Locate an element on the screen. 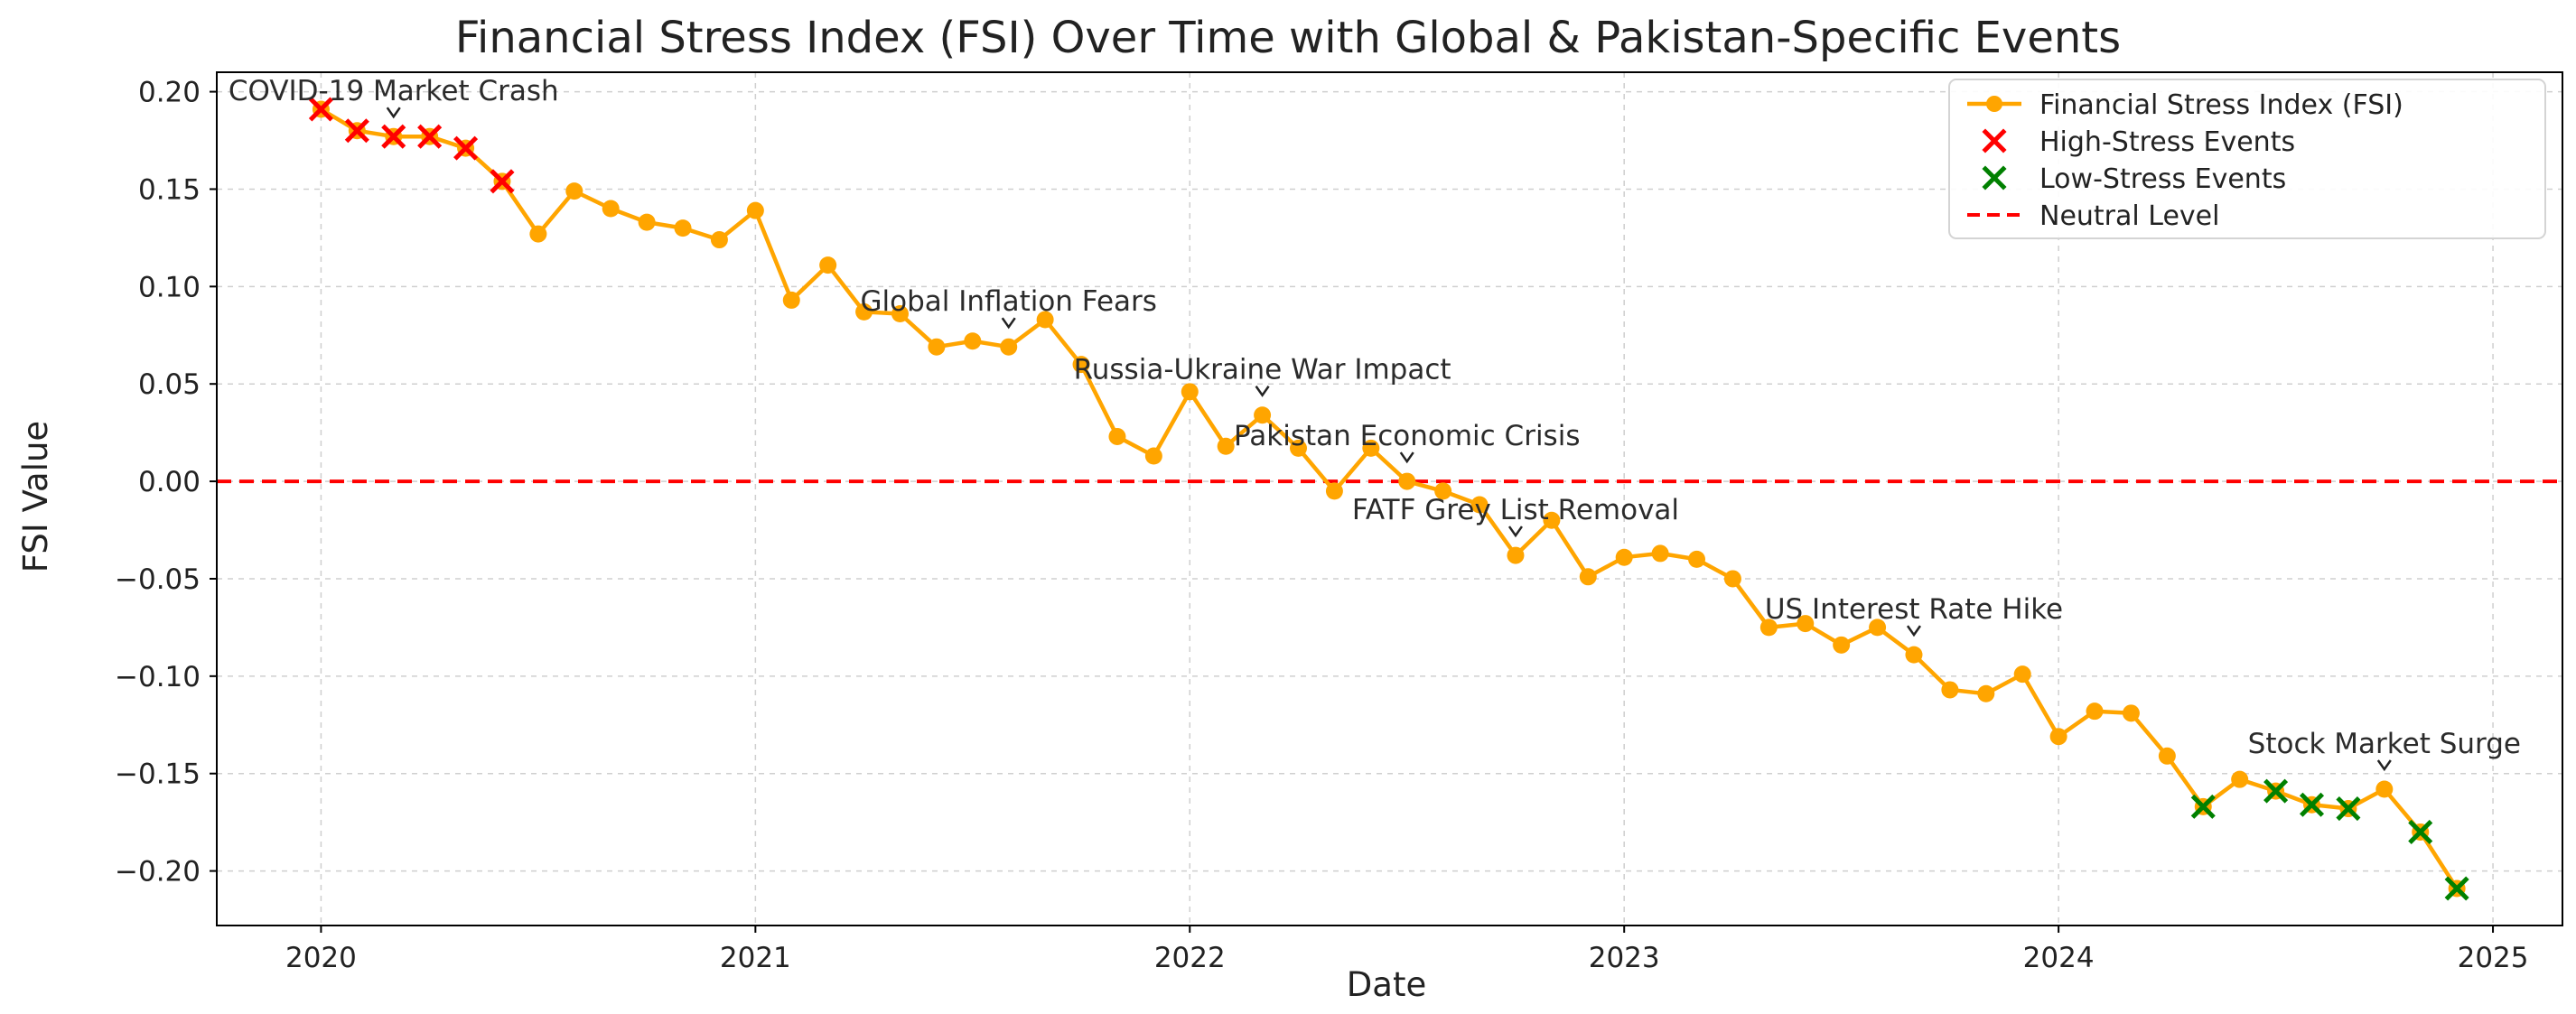 Image resolution: width=2576 pixels, height=1014 pixels. x-tick-label: 2025 is located at coordinates (2493, 958).